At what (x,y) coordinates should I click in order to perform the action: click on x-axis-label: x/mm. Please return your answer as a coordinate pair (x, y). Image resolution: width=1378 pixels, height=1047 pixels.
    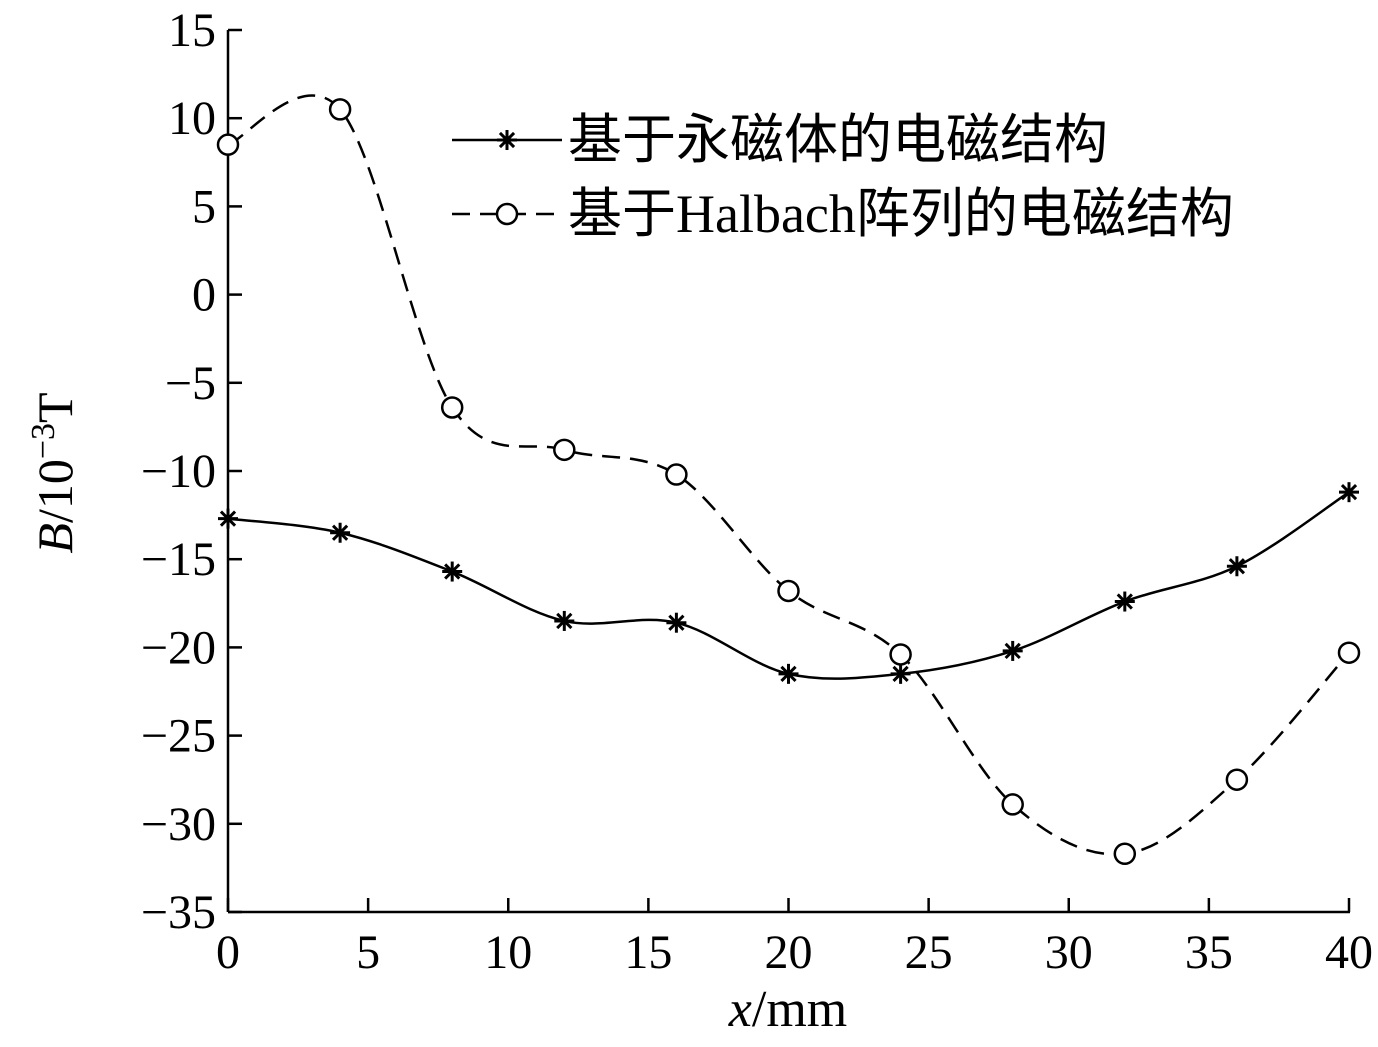
    Looking at the image, I should click on (787, 1009).